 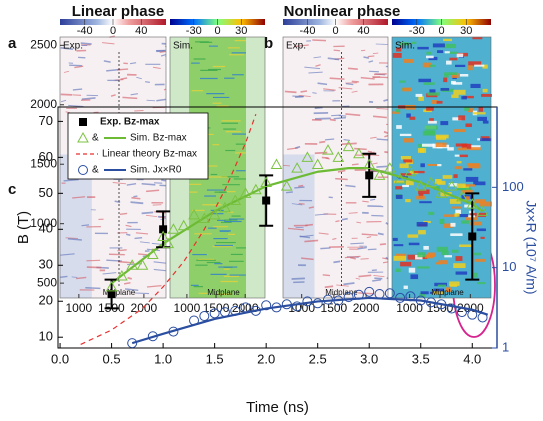 I want to click on y2-axis-label: Jx×R (10⁷ A/m), so click(x=531, y=247).